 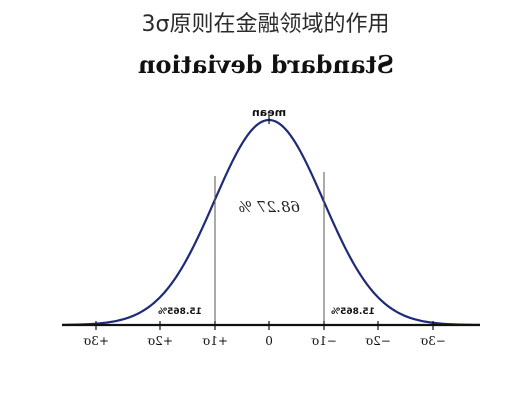 What do you see at coordinates (96, 341) in the screenshot?
I see `tick-label: +3σ` at bounding box center [96, 341].